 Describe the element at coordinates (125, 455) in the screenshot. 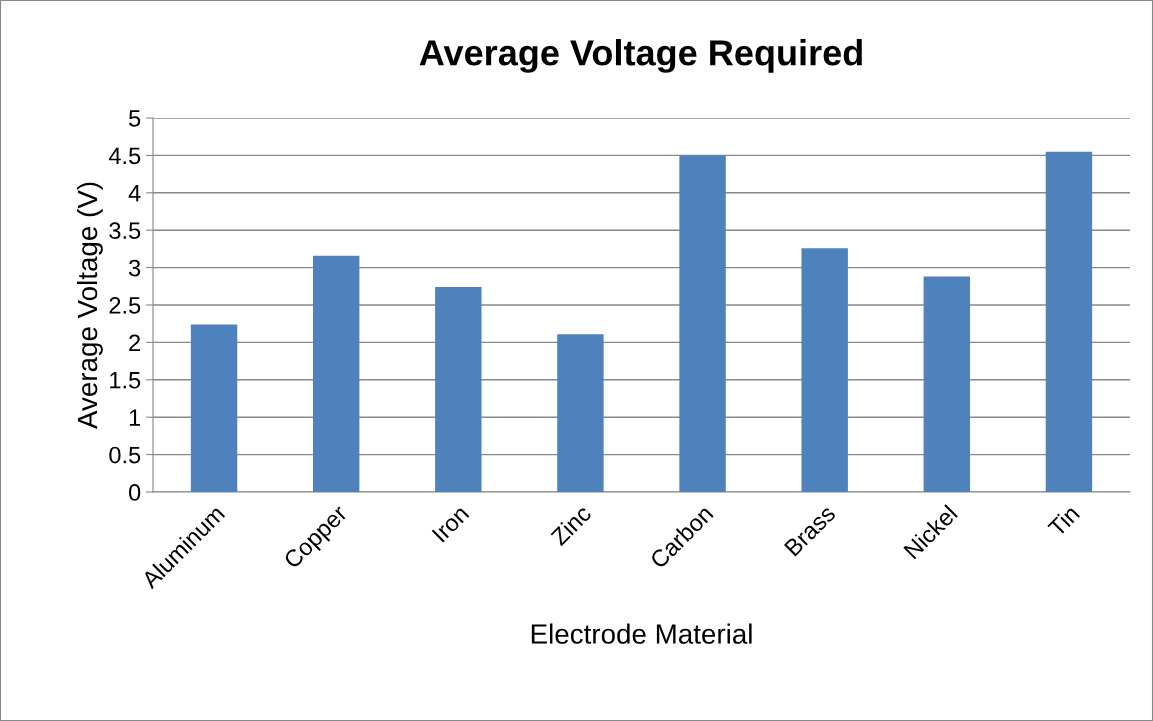

I see `y-tick-label: 0.5` at that location.